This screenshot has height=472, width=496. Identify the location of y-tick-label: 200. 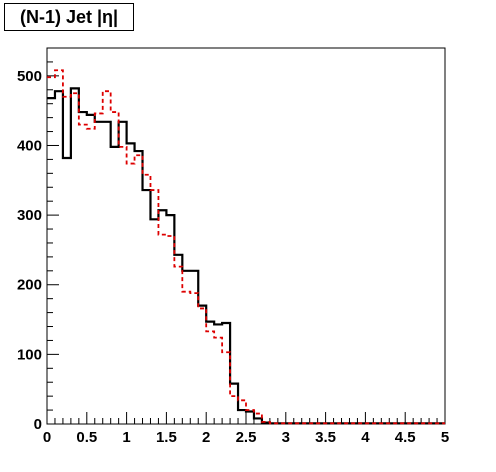
(29, 285).